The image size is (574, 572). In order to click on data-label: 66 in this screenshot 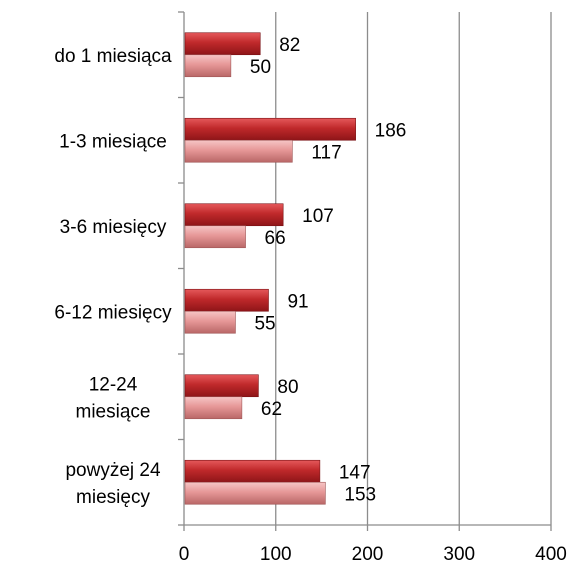, I will do `click(275, 238)`.